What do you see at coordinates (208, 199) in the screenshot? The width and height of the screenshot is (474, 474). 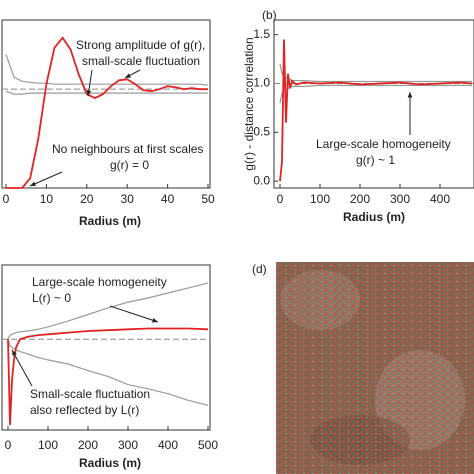 I see `x-tick-label: 50` at bounding box center [208, 199].